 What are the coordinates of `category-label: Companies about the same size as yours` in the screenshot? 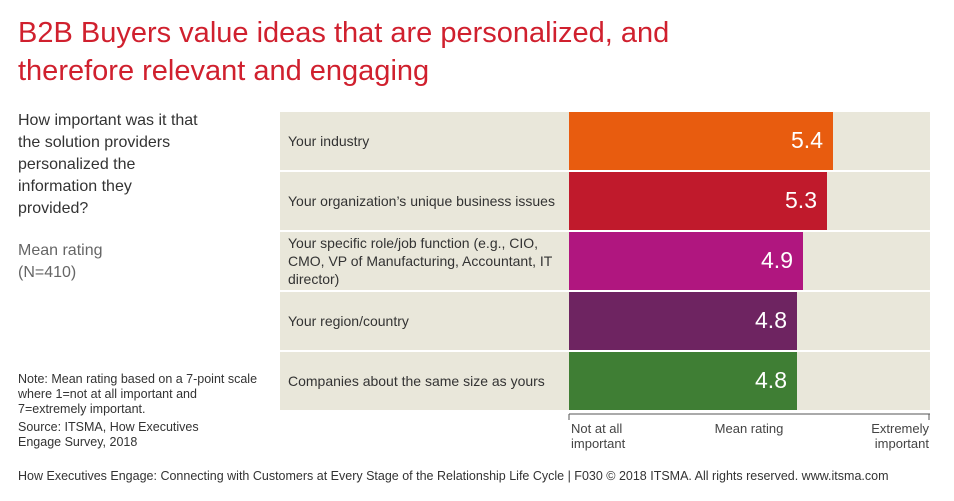 It's located at (416, 381).